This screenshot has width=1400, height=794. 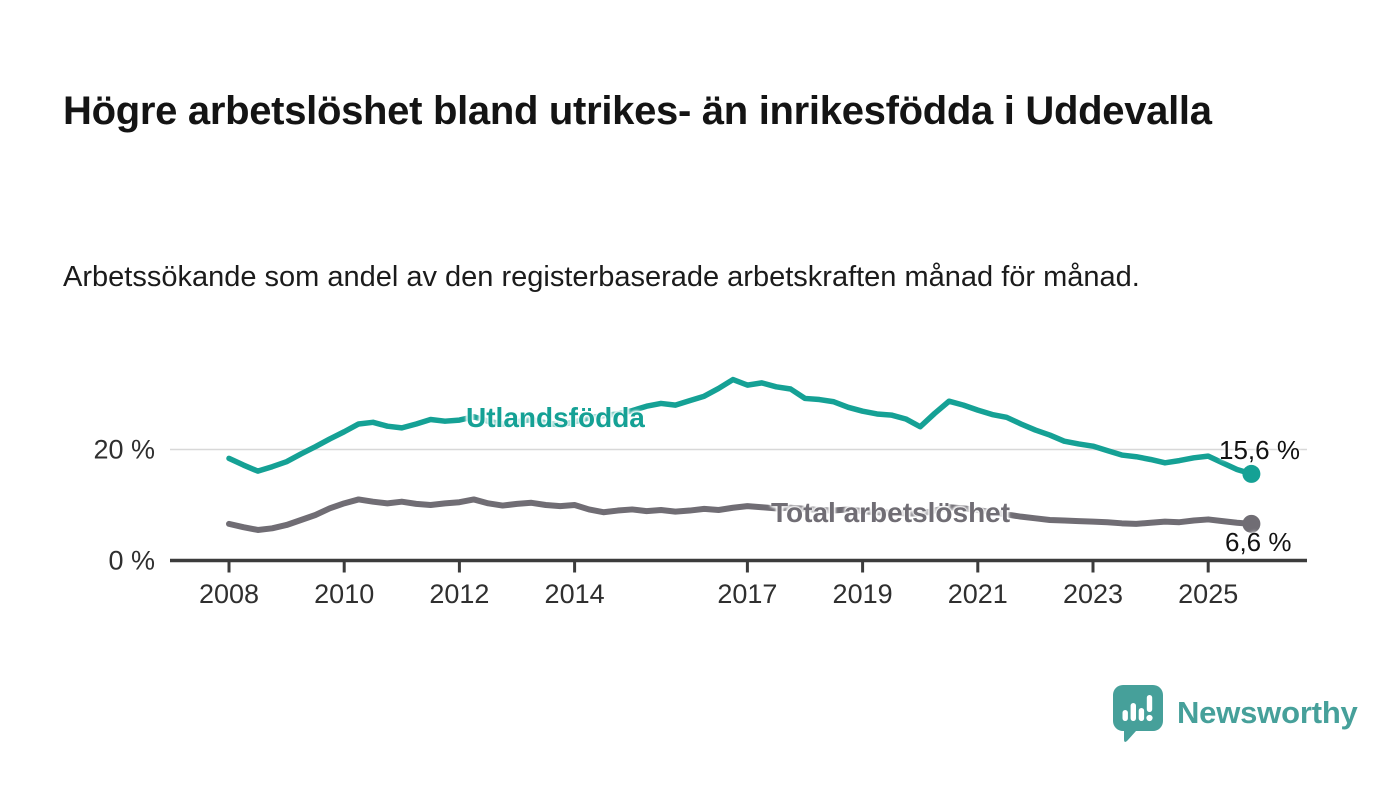 What do you see at coordinates (124, 450) in the screenshot?
I see `y-tick-label-20: 20 %` at bounding box center [124, 450].